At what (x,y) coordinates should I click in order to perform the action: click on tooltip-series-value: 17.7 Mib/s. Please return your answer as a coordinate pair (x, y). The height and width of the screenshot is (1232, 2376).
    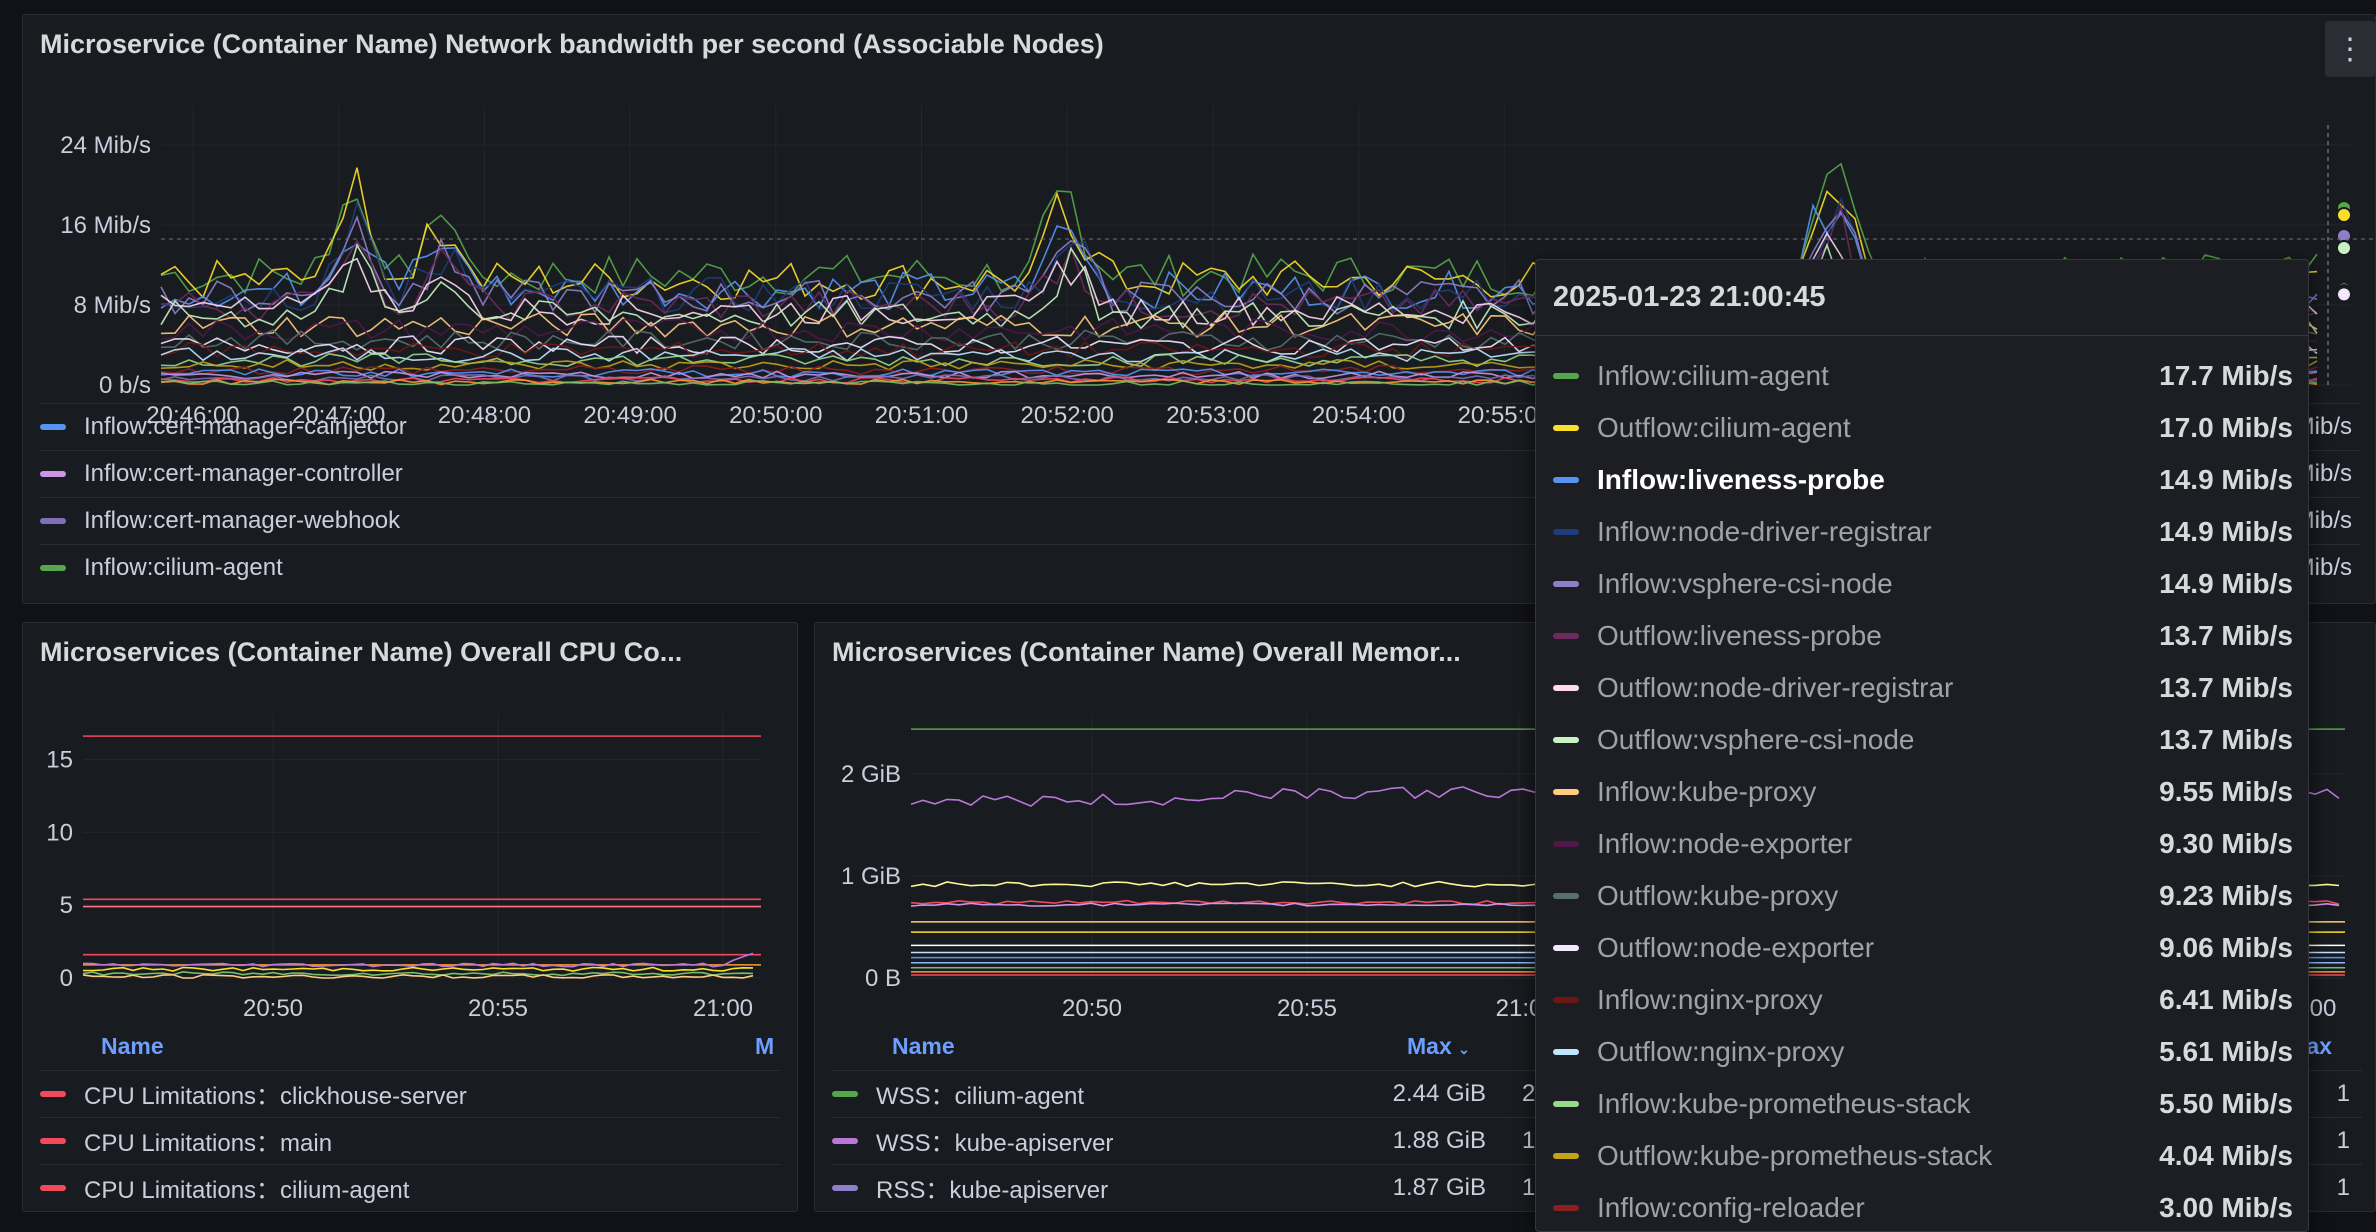
    Looking at the image, I should click on (2226, 375).